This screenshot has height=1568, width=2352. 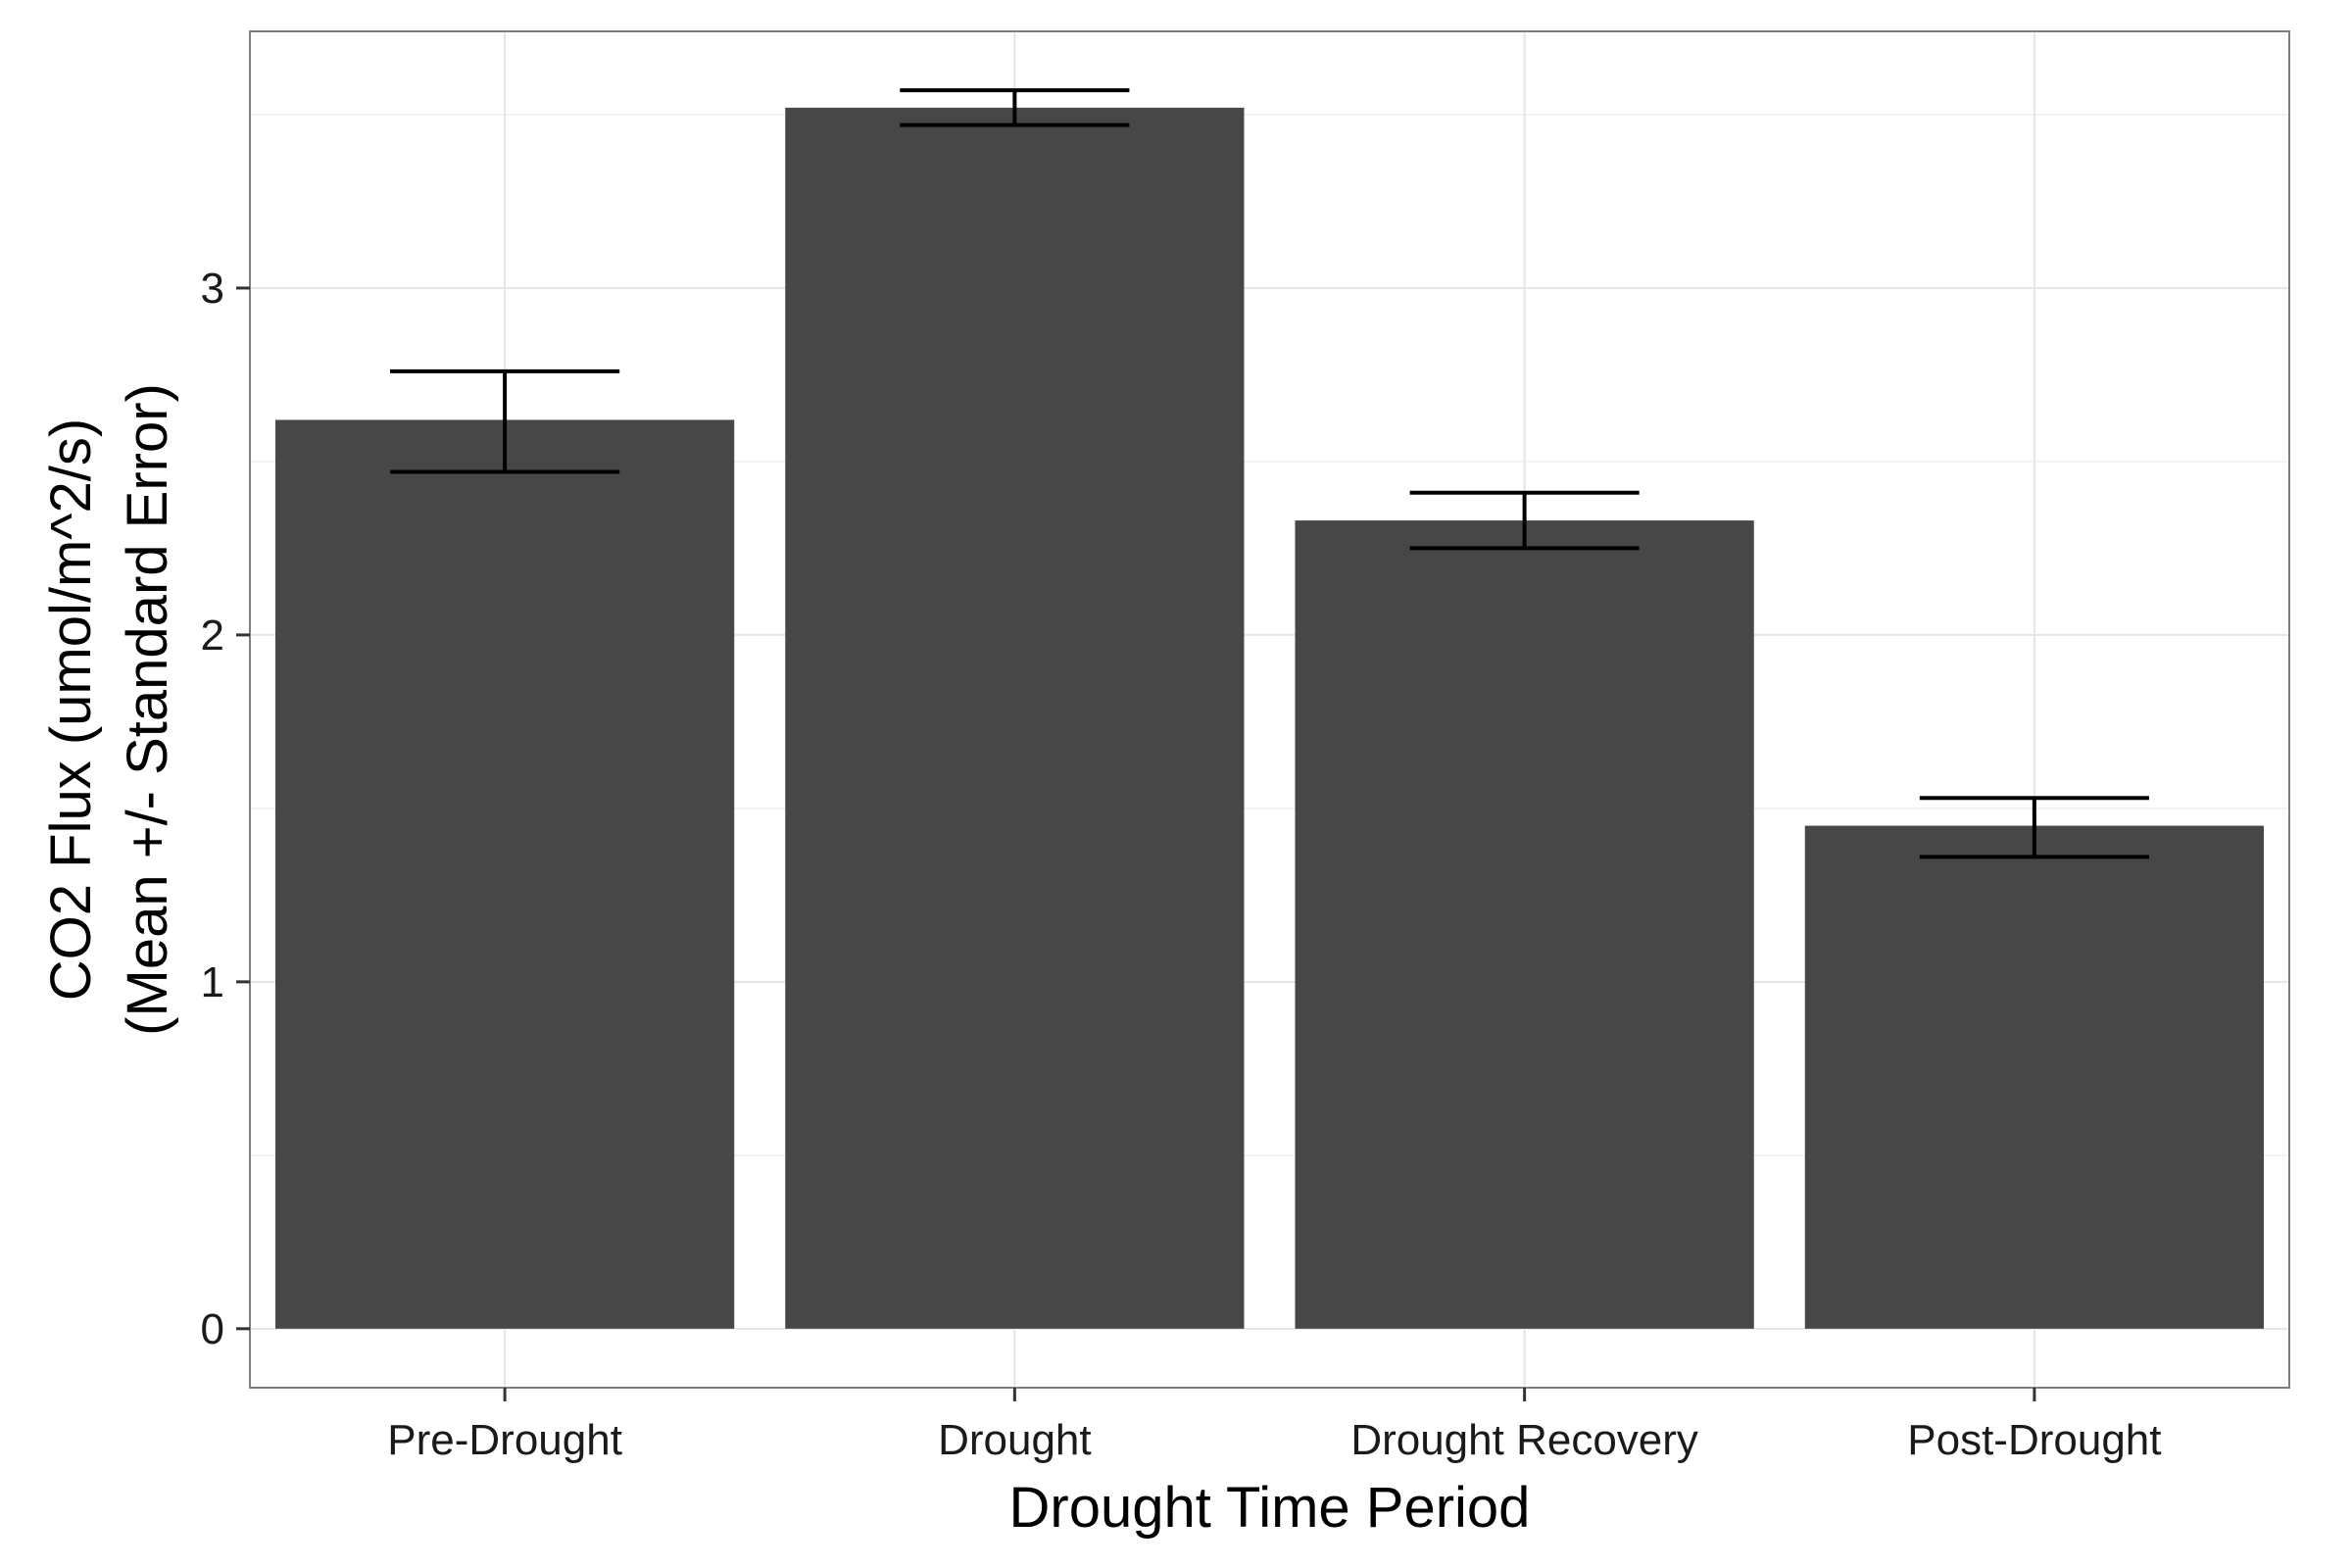 I want to click on y-axis-title-line-2: (Mean +/- Standard Error), so click(x=147, y=709).